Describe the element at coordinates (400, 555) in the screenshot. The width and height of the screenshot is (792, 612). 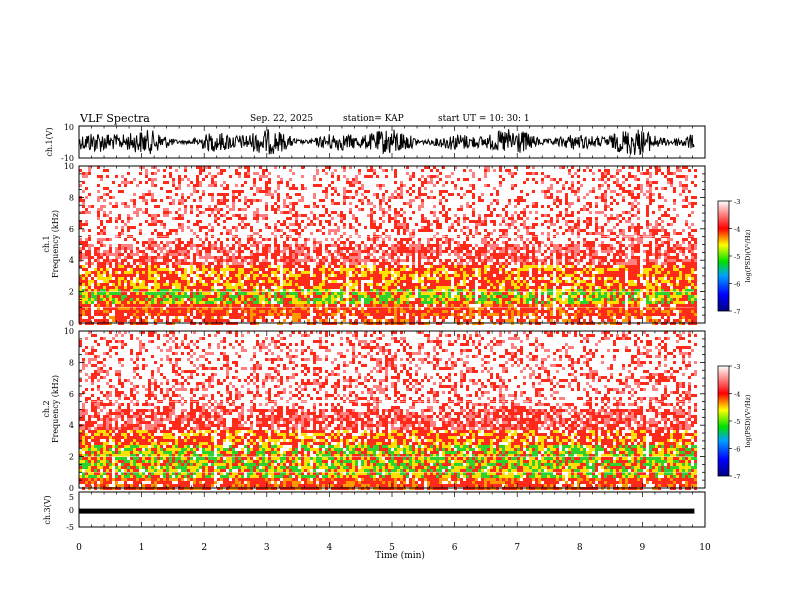
I see `x-axis-label: Time (min)` at that location.